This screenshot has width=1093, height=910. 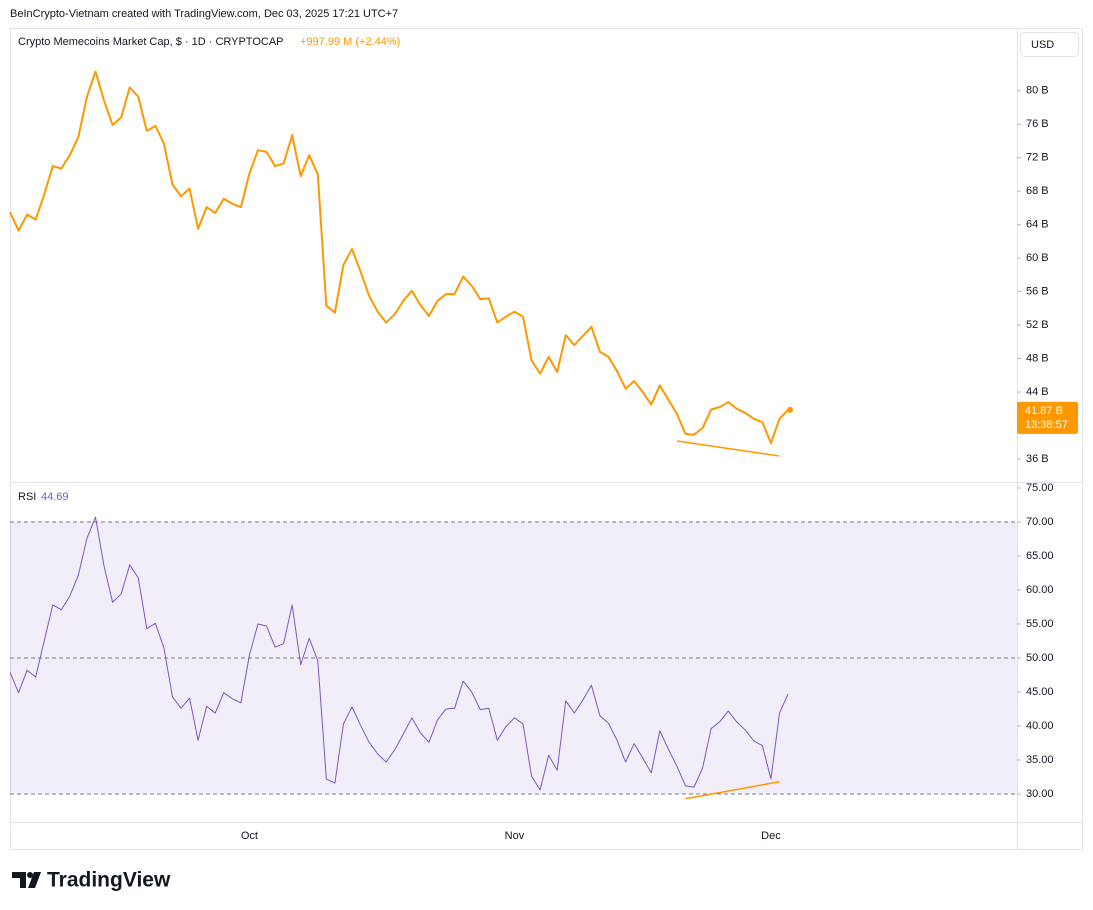 What do you see at coordinates (515, 836) in the screenshot?
I see `x-tick-label: Nov` at bounding box center [515, 836].